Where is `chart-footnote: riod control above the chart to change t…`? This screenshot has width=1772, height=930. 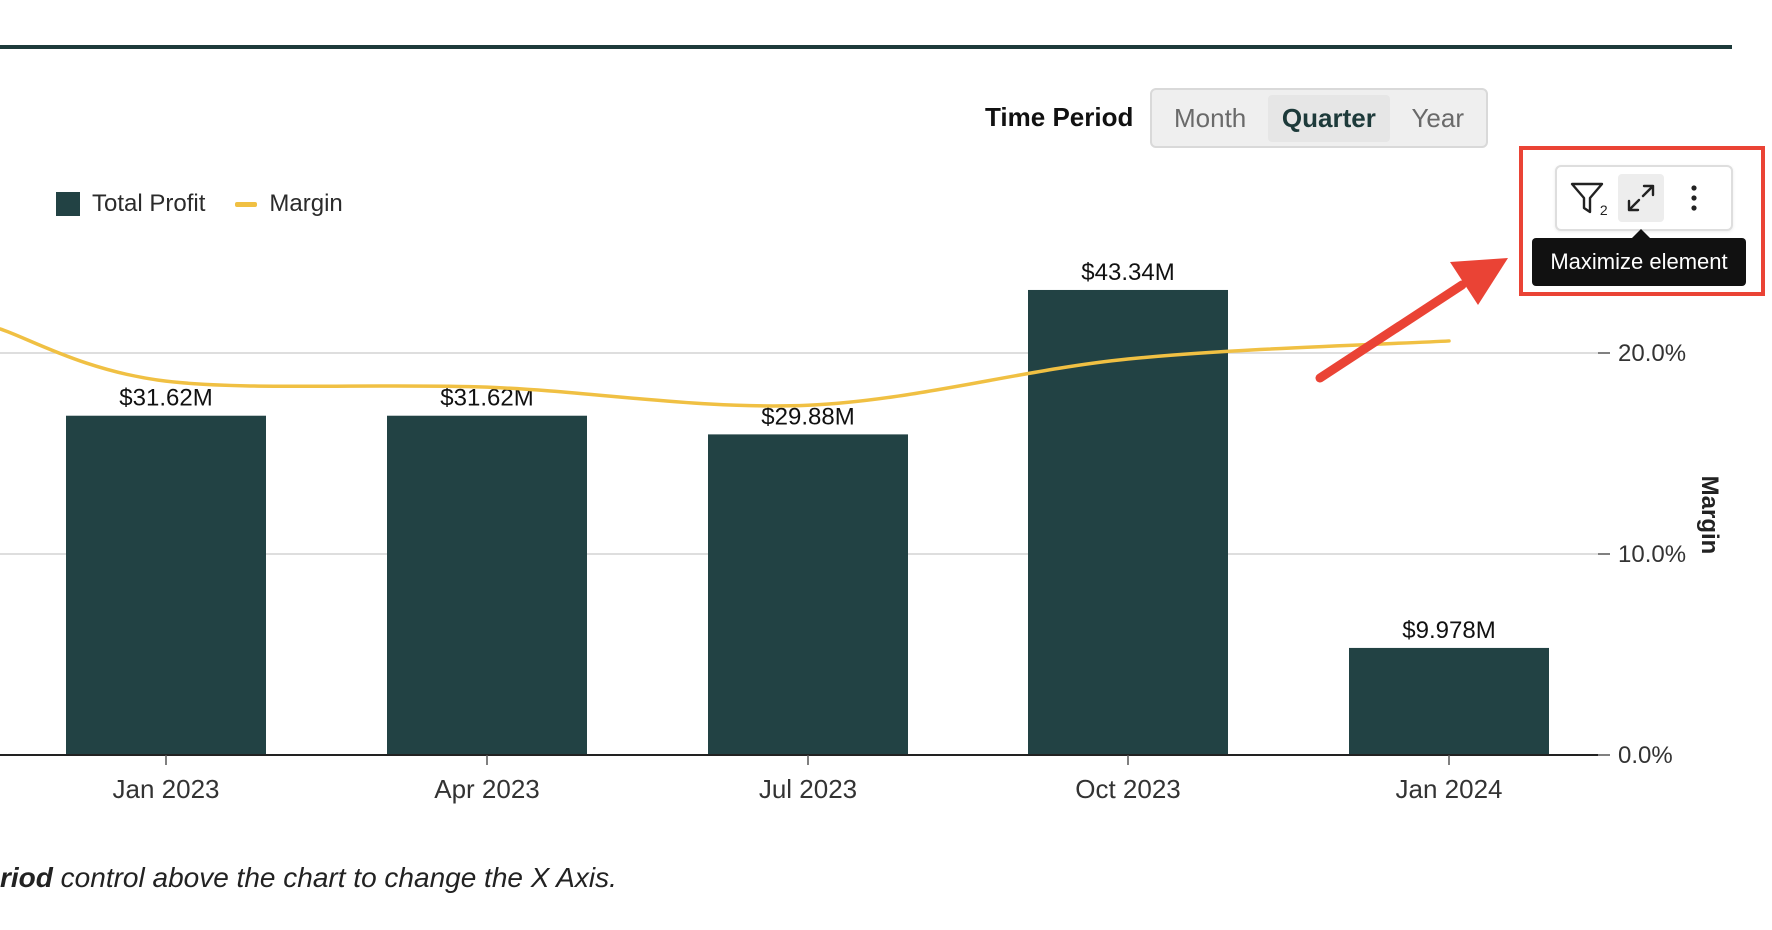
chart-footnote: riod control above the chart to change t… is located at coordinates (308, 878).